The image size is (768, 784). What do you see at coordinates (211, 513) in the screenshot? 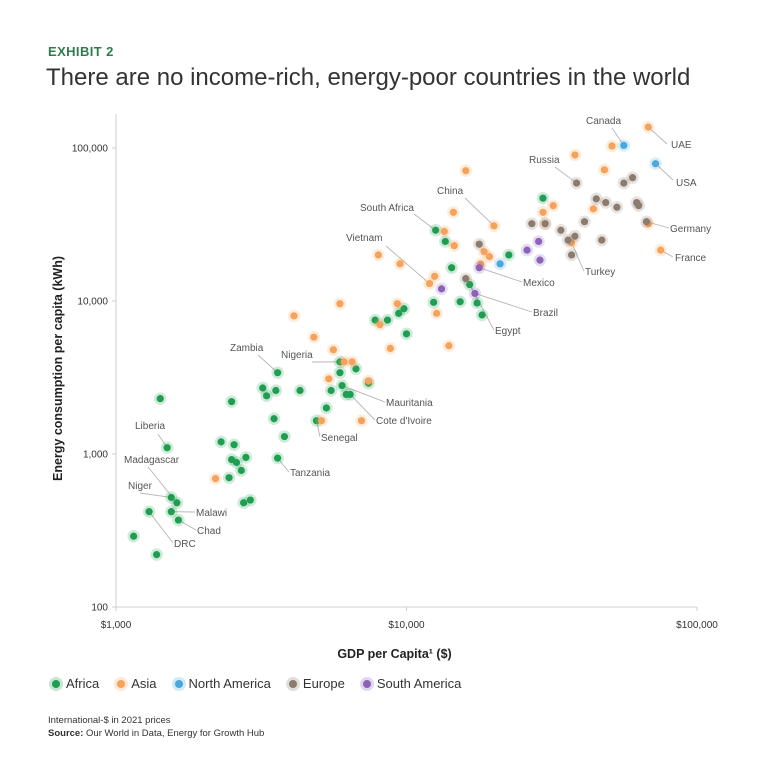
I see `country-label: Malawi` at bounding box center [211, 513].